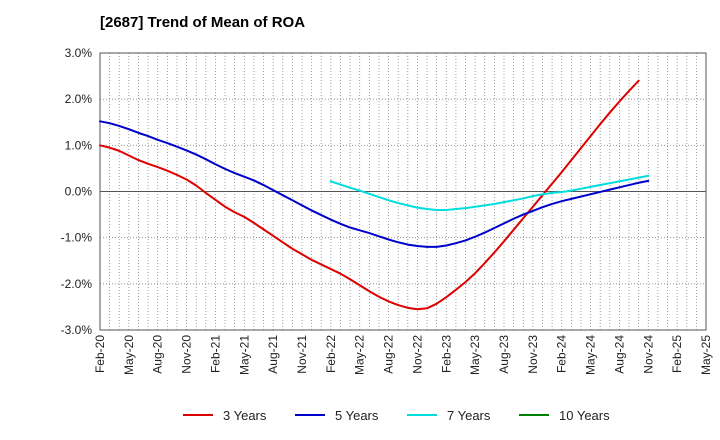  What do you see at coordinates (396, 415) in the screenshot?
I see `legend: 3 Years 5 Years 7 Years 10 Years` at bounding box center [396, 415].